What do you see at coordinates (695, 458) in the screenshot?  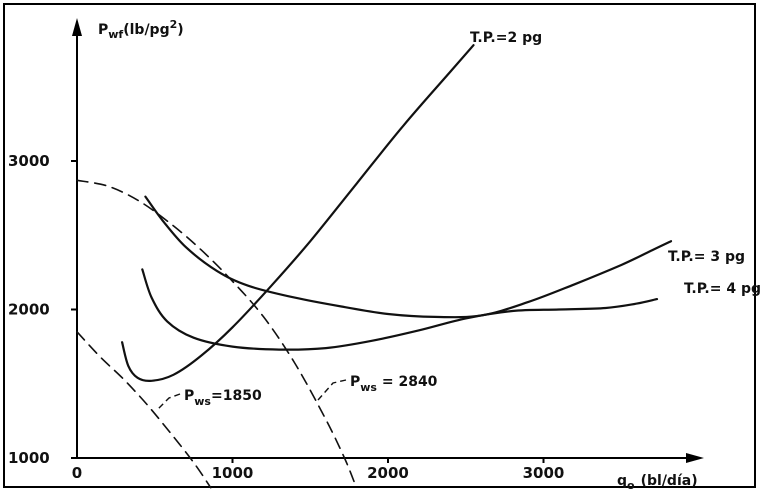 I see `x-axis-arrow` at bounding box center [695, 458].